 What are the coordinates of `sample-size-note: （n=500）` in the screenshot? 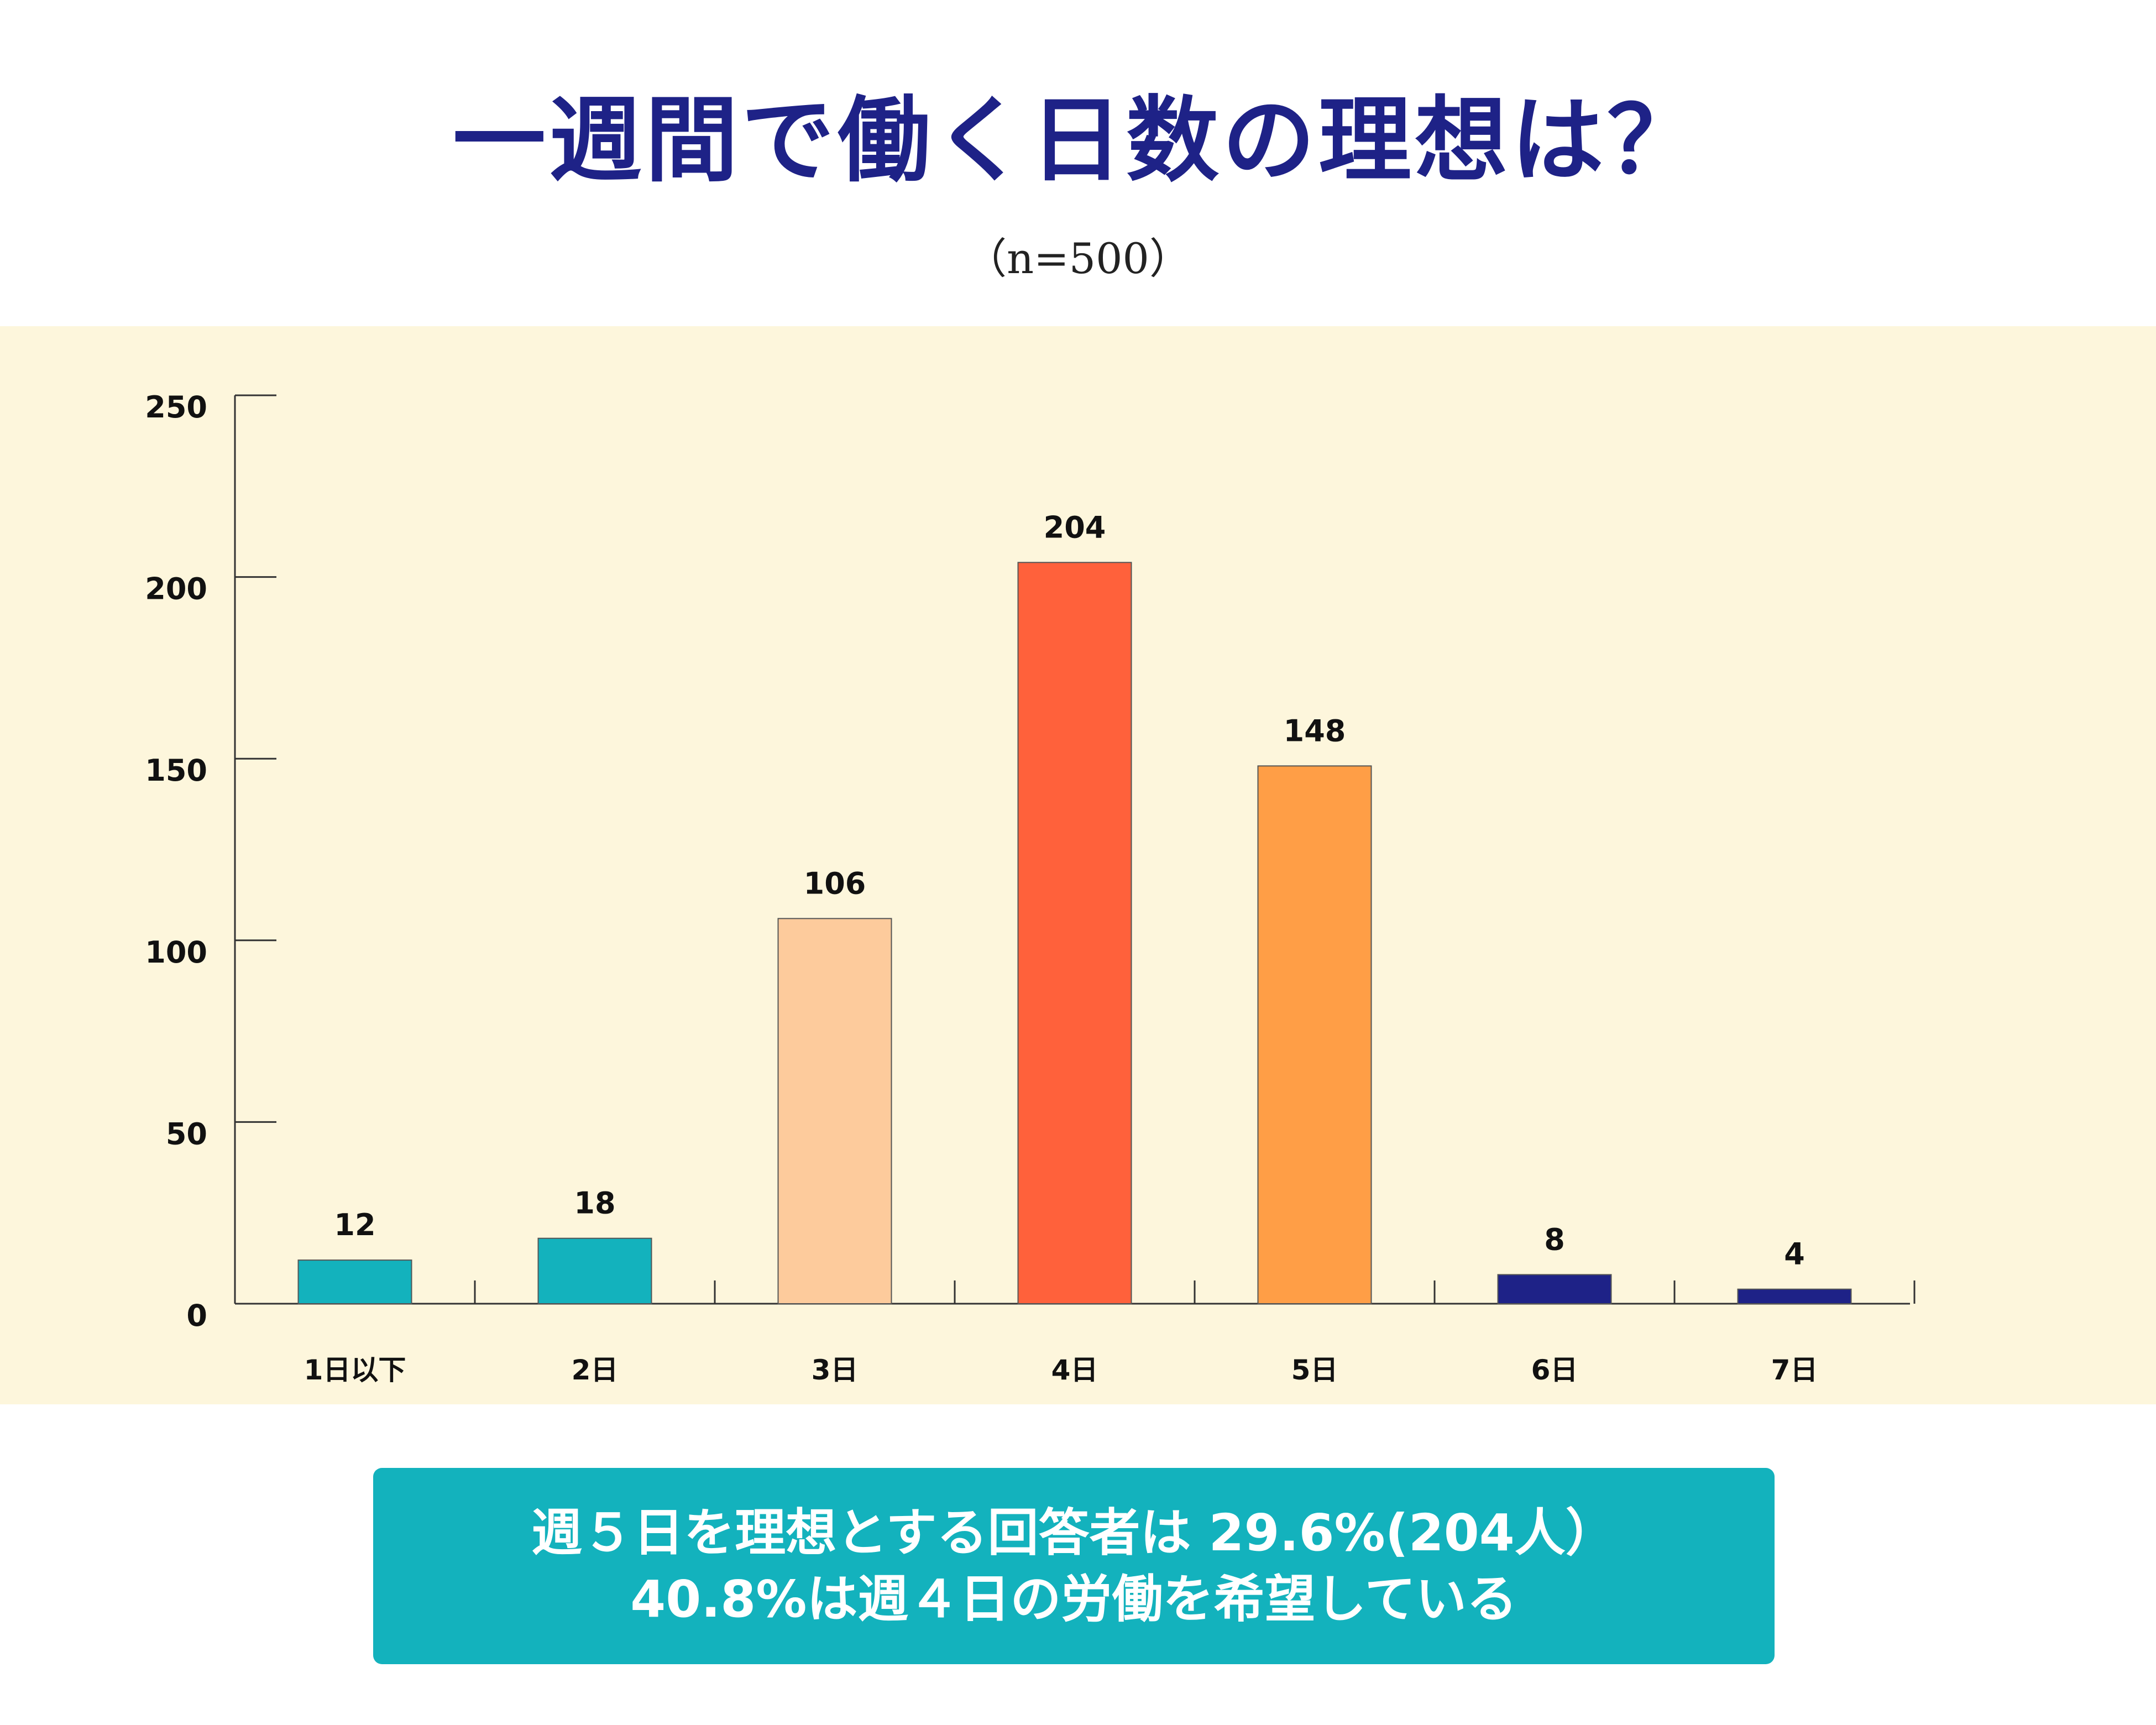 It's located at (1078, 259).